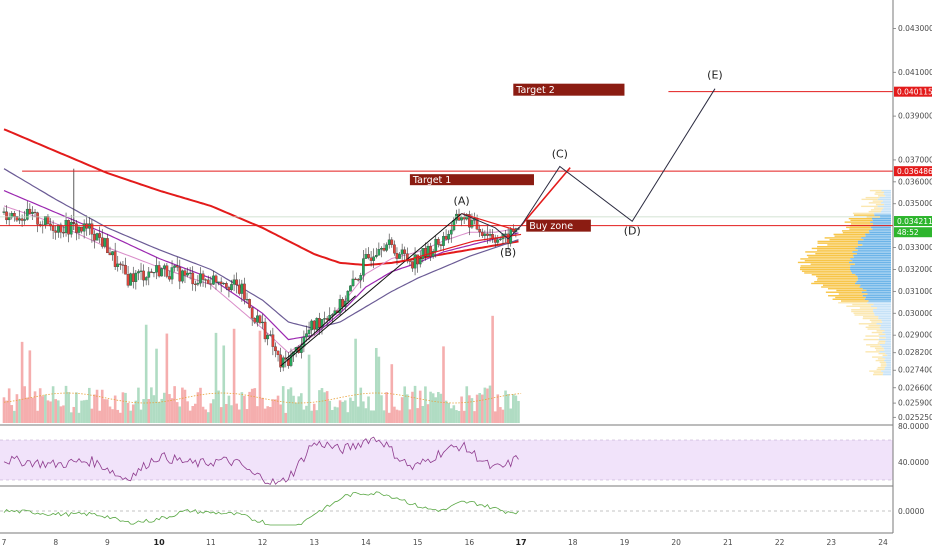 This screenshot has width=932, height=550. I want to click on wave-ab-path, so click(491, 226).